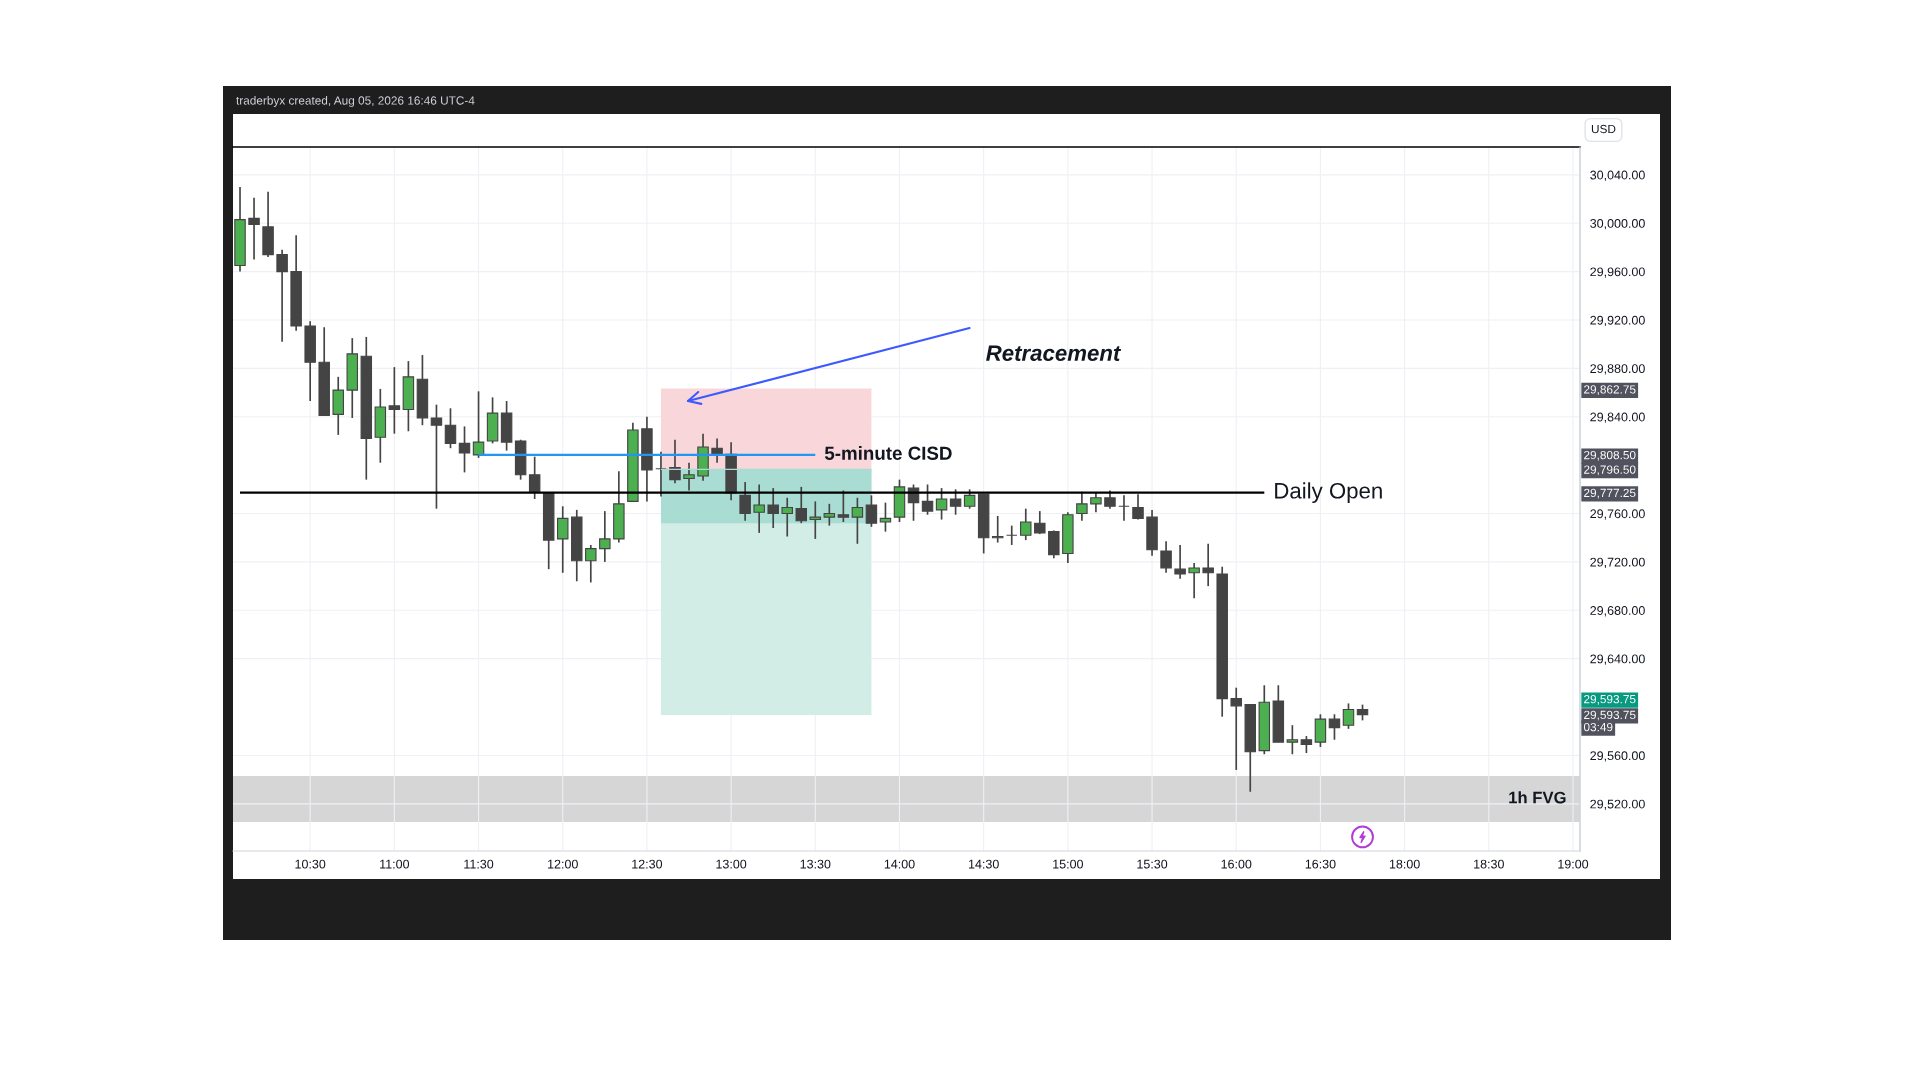  Describe the element at coordinates (1617, 756) in the screenshot. I see `y-tick-label: 29,560.00` at that location.